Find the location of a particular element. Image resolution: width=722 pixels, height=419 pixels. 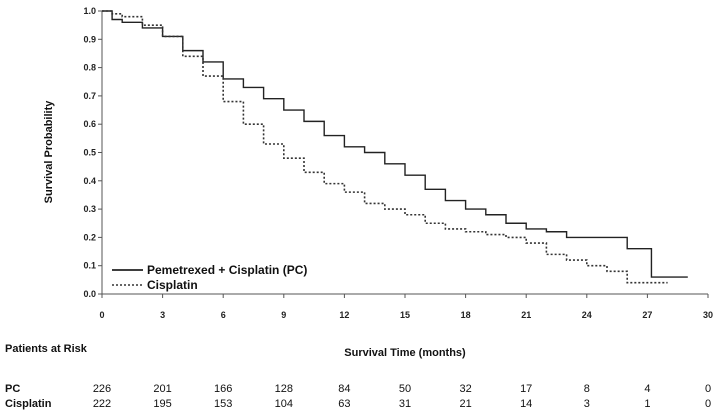

risk-value: 17 is located at coordinates (526, 389).